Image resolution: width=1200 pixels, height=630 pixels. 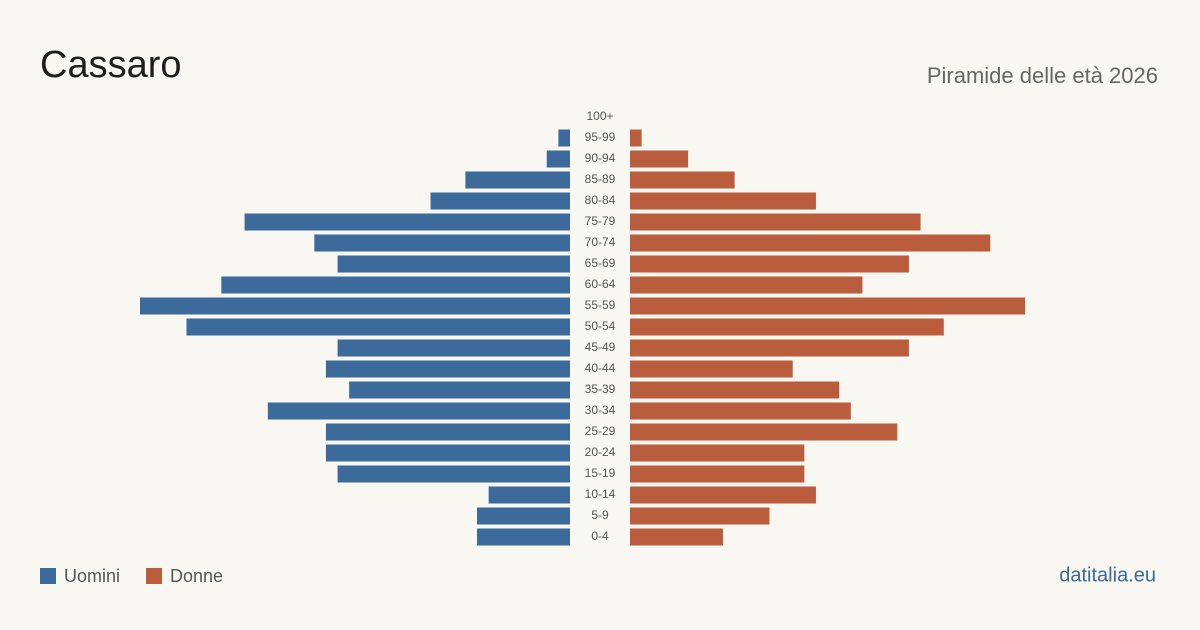 I want to click on legend-label: Donne, so click(x=196, y=576).